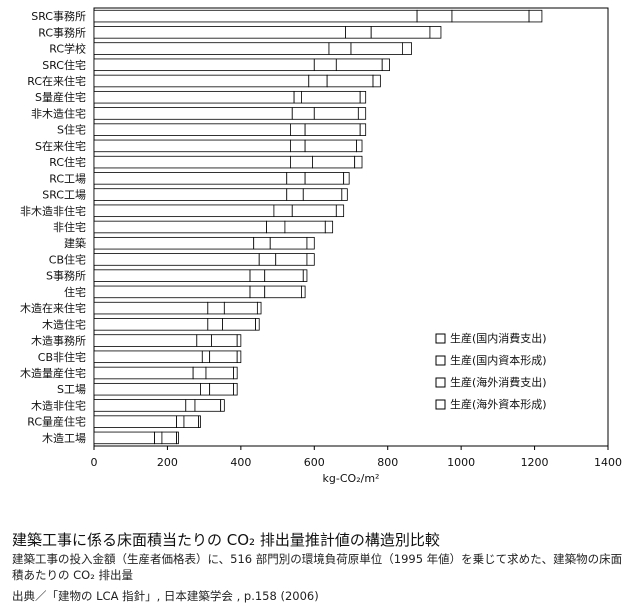  I want to click on category-label: 非木造住宅, so click(58, 113).